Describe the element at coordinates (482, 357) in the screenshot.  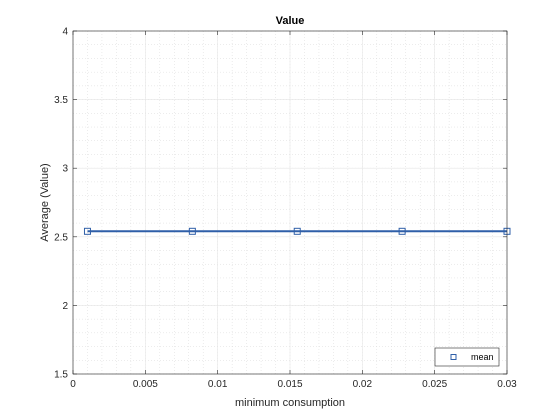
I see `legend-label-mean: mean` at that location.